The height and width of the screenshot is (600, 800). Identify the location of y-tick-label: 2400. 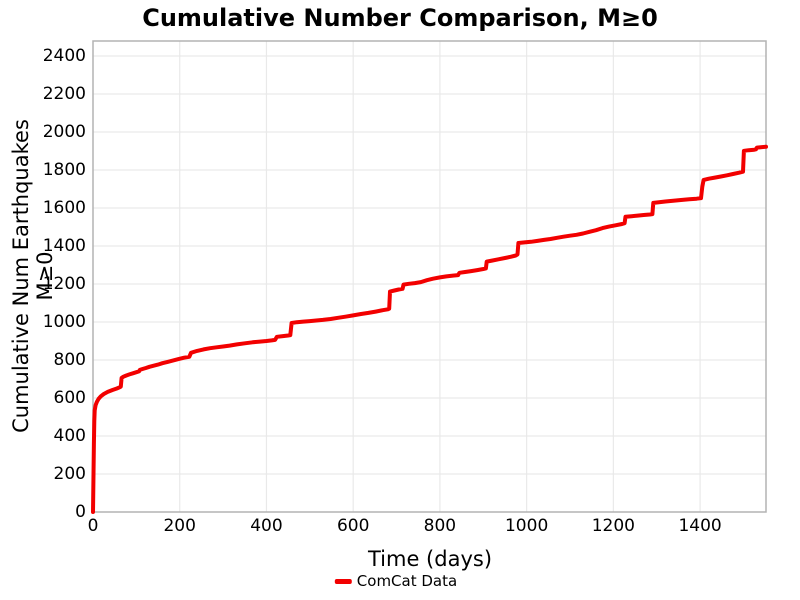
(64, 56).